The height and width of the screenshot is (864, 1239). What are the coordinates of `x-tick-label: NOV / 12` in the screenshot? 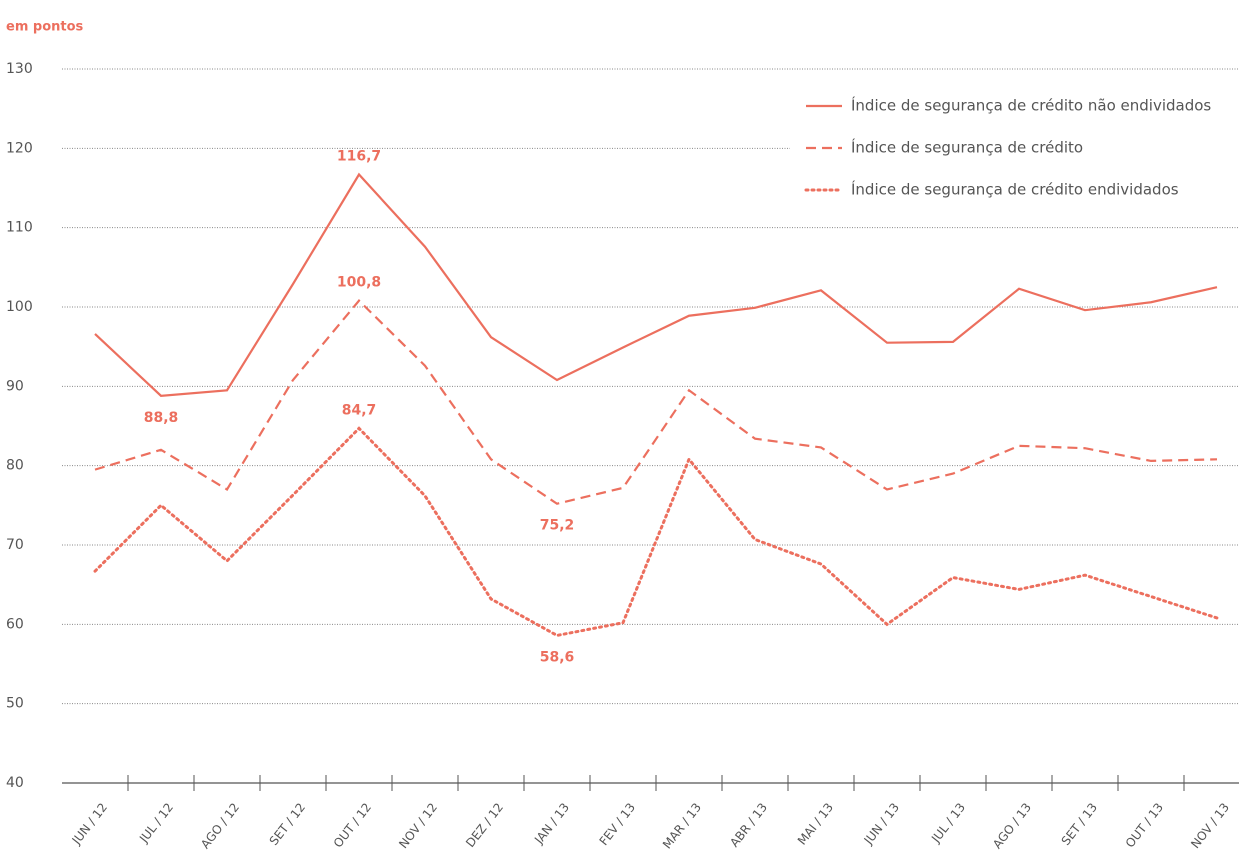 It's located at (418, 825).